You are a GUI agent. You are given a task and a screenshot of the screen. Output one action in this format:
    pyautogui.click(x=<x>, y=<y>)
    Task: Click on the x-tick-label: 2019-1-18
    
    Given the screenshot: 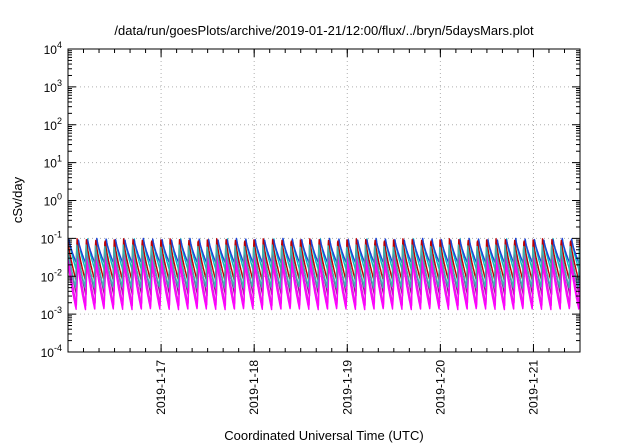 What is the action you would take?
    pyautogui.click(x=254, y=387)
    